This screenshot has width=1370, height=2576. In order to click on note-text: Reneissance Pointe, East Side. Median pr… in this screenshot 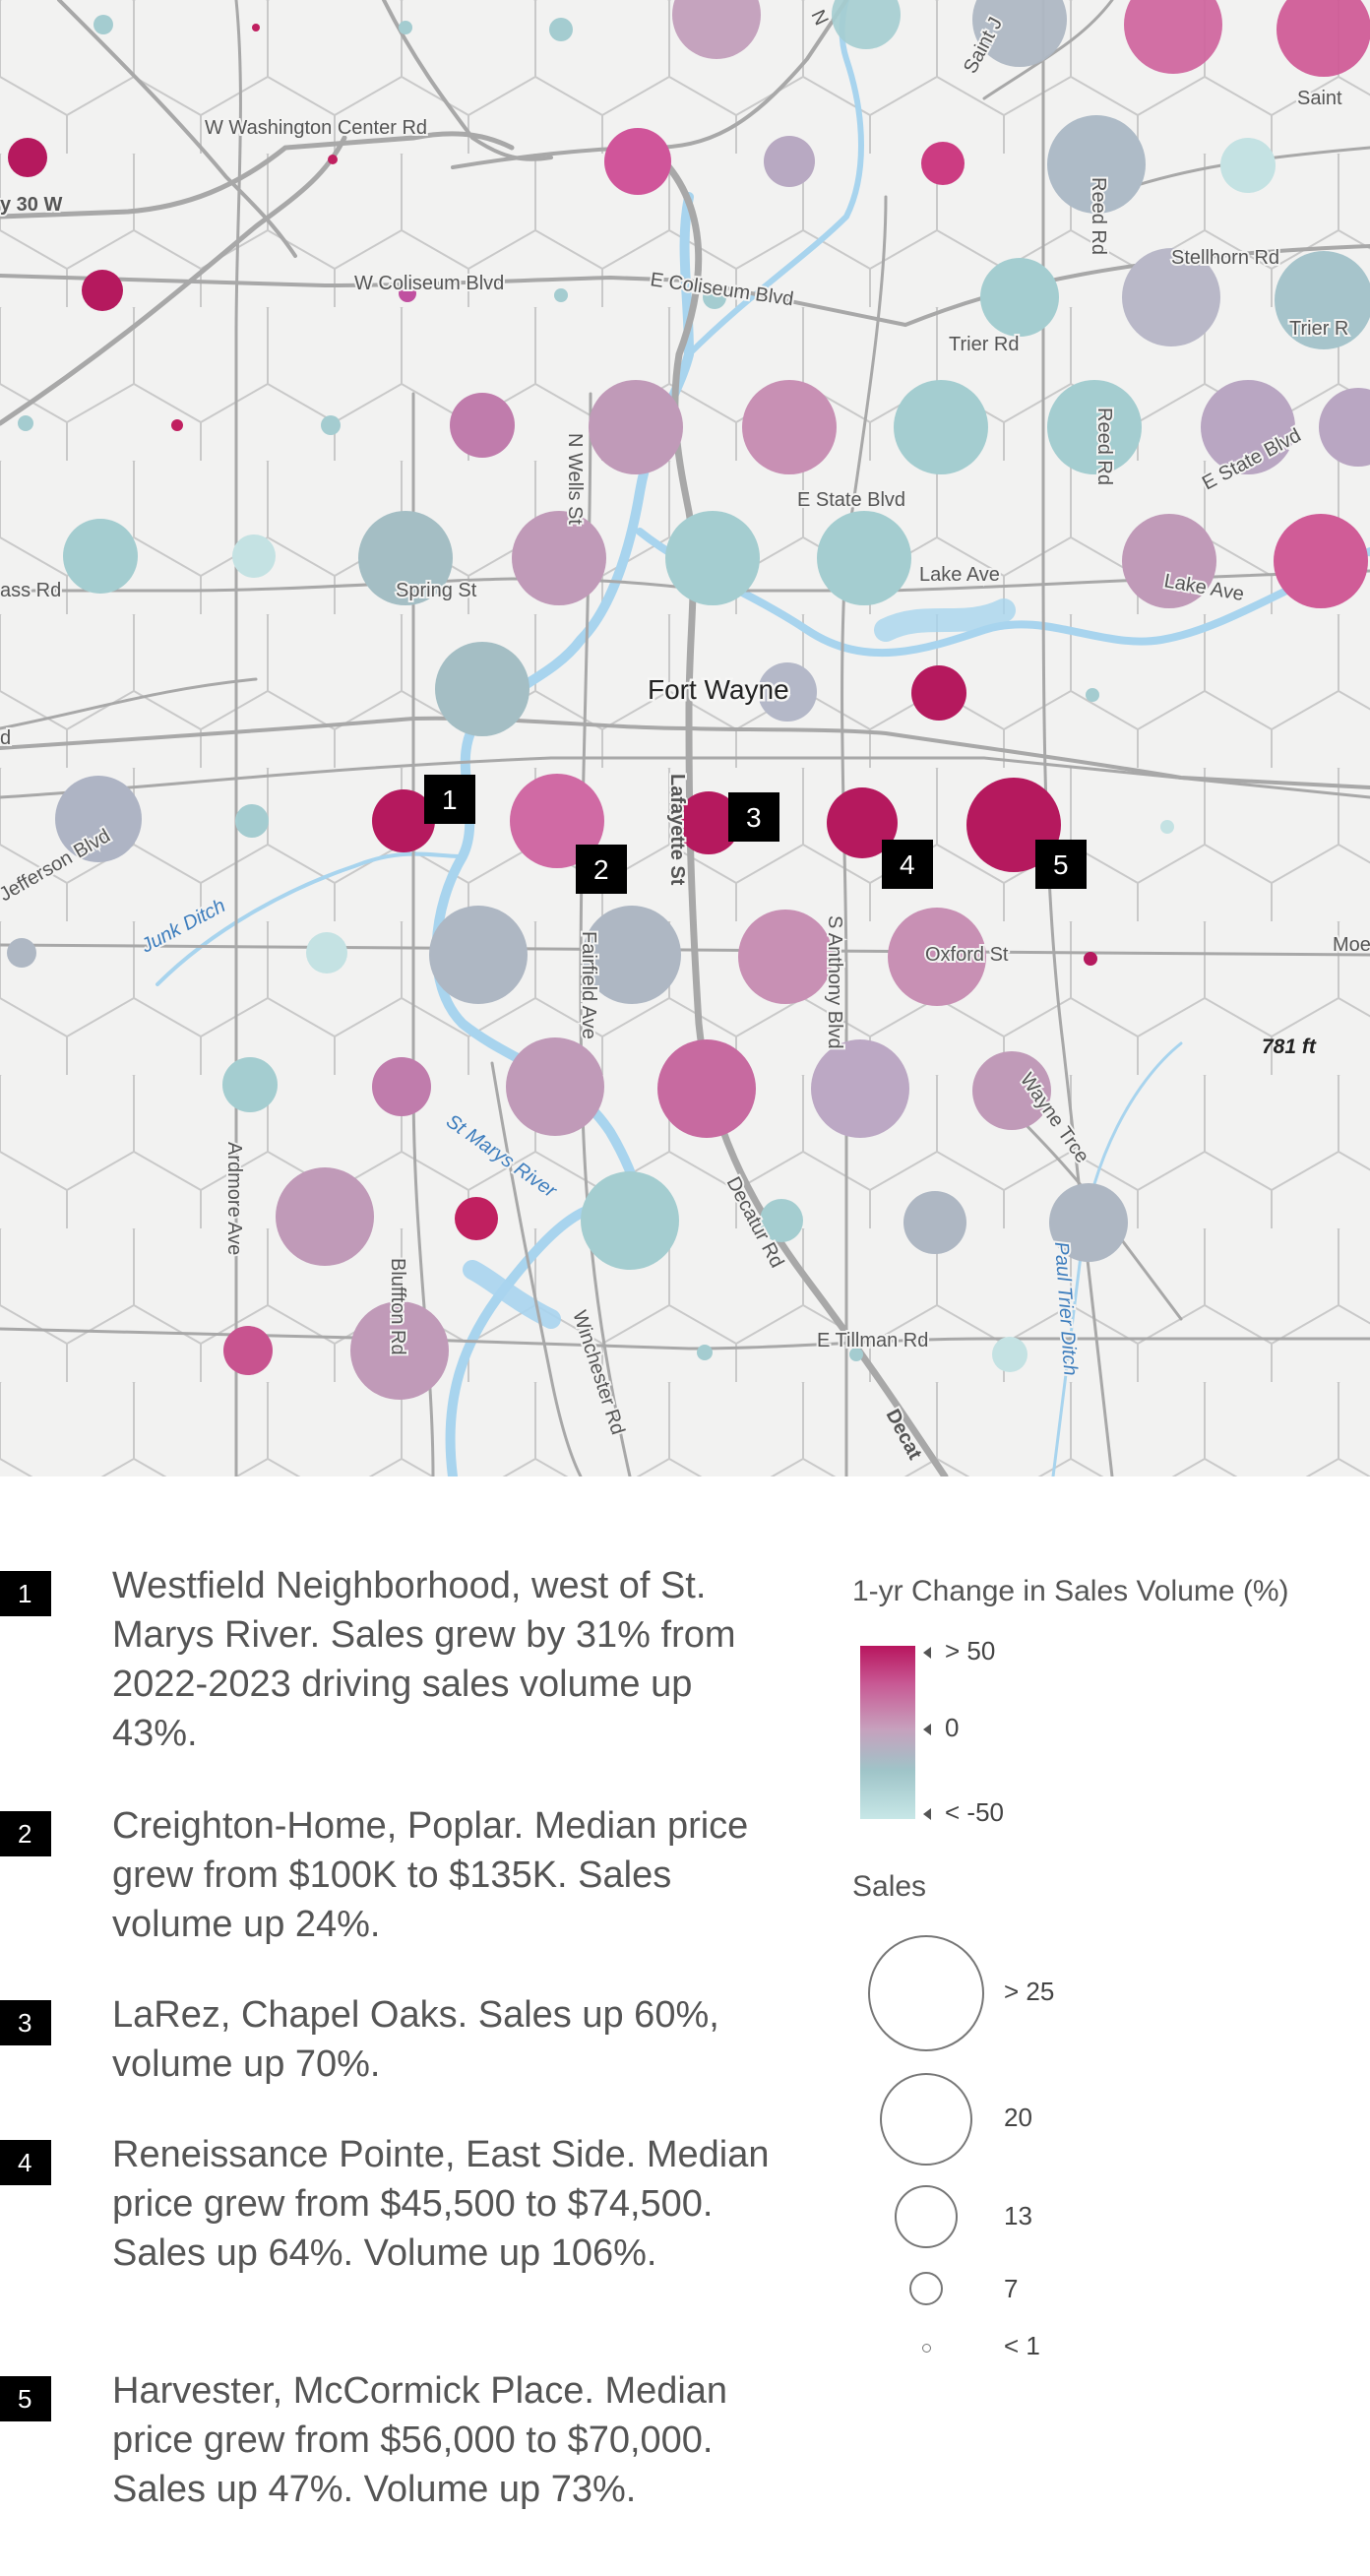, I will do `click(441, 2204)`.